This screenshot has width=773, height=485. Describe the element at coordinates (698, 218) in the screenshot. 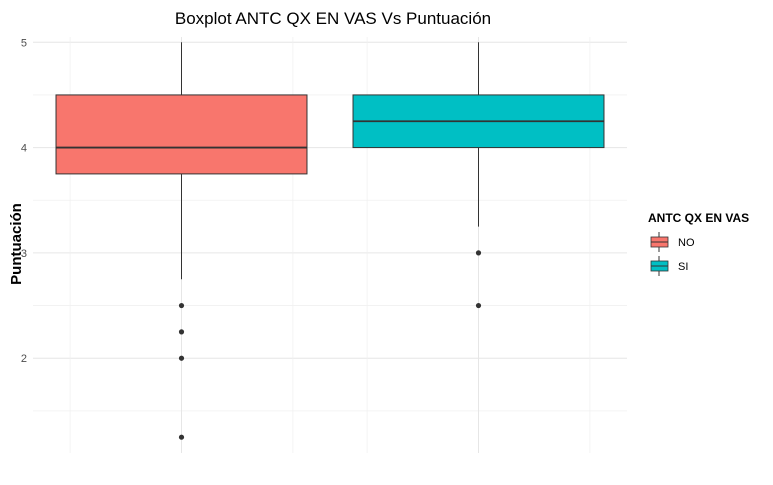

I see `legend-title: ANTC QX EN VAS` at that location.